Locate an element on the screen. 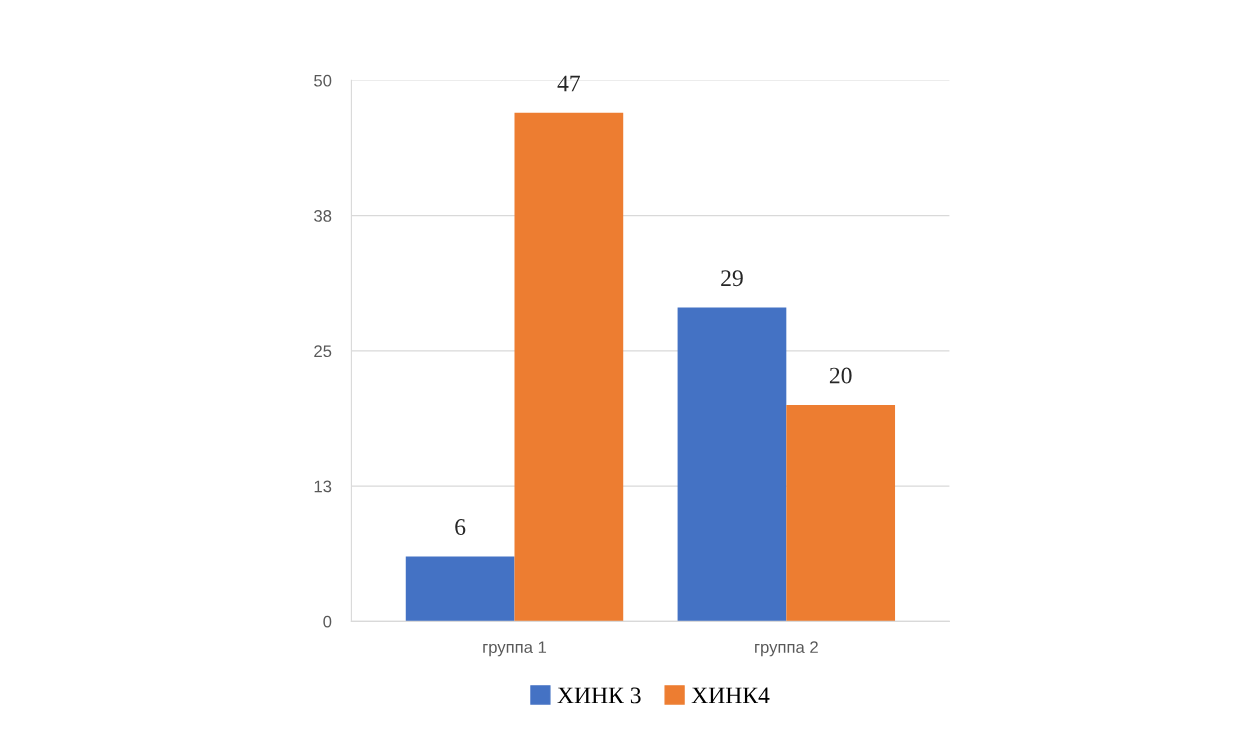  y-tick-label: 0 is located at coordinates (327, 621).